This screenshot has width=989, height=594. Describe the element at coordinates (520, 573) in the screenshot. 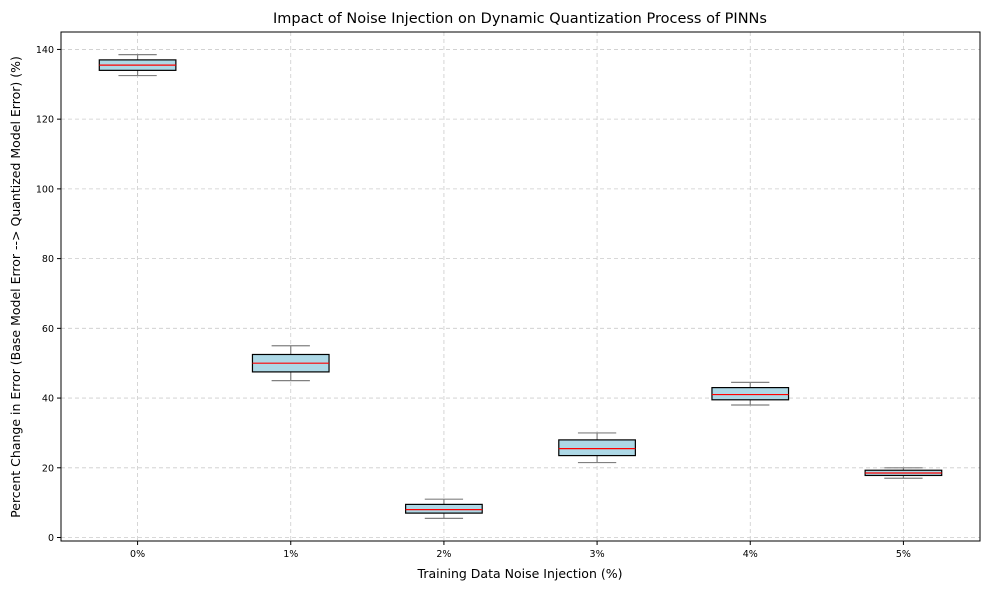

I see `x-axis-label: Training Data Noise Injection (%)` at that location.